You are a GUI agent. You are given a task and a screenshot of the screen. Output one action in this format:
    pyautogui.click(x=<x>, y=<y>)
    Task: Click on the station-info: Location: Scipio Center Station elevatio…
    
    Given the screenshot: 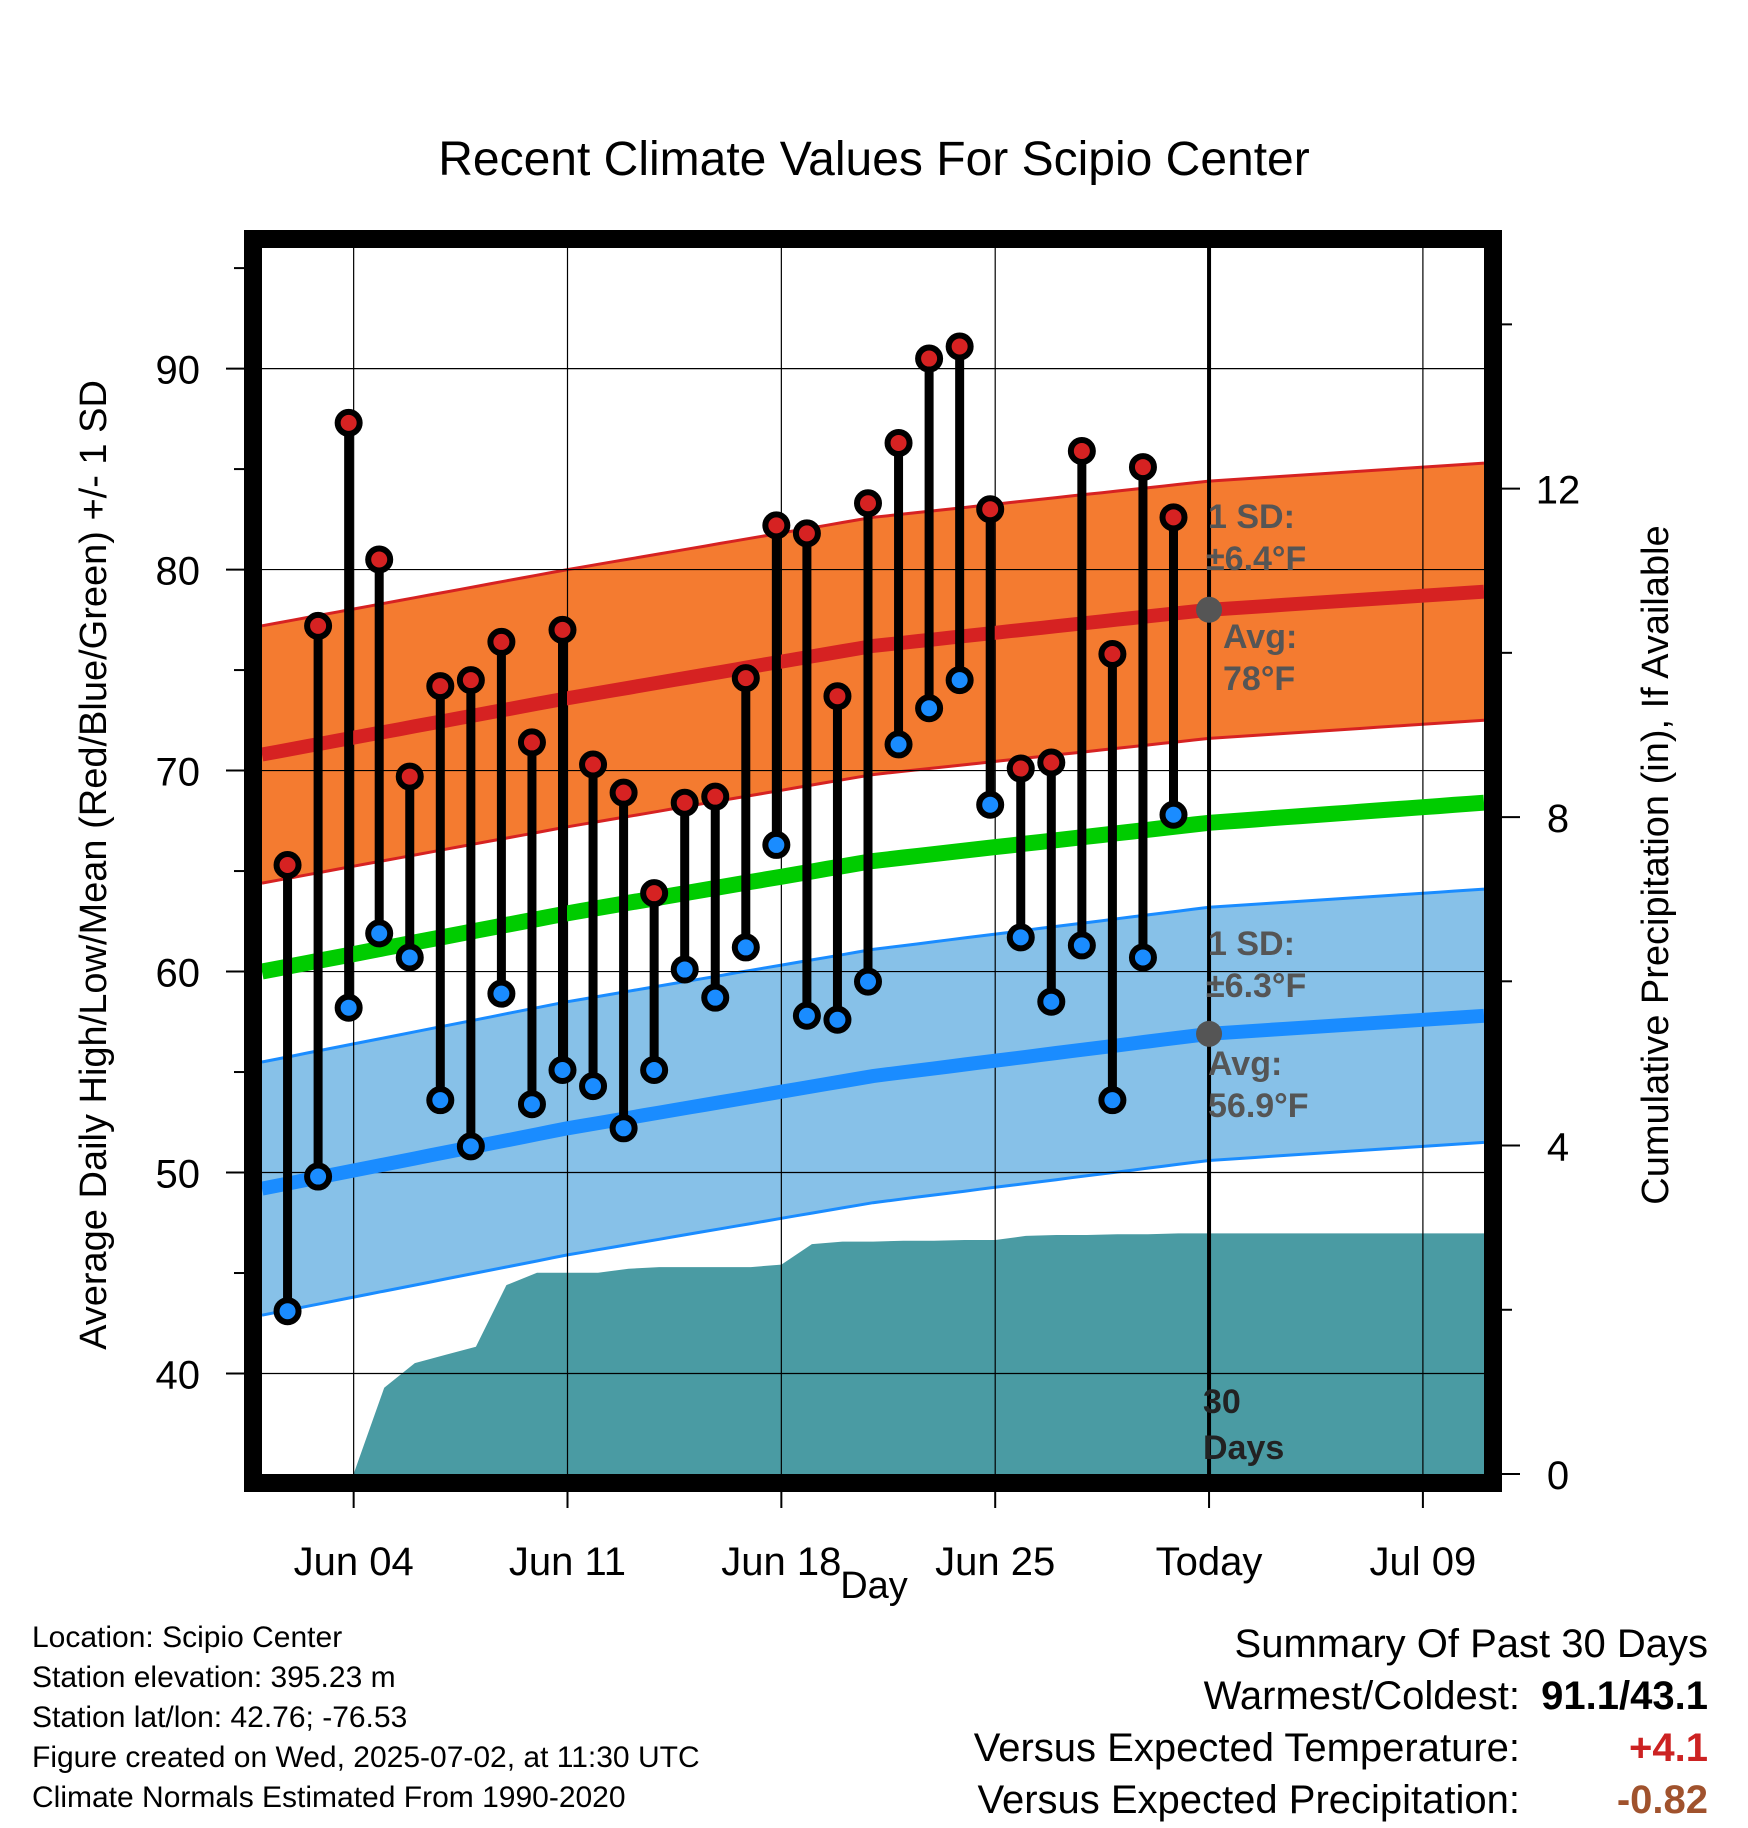 What is the action you would take?
    pyautogui.click(x=366, y=1718)
    